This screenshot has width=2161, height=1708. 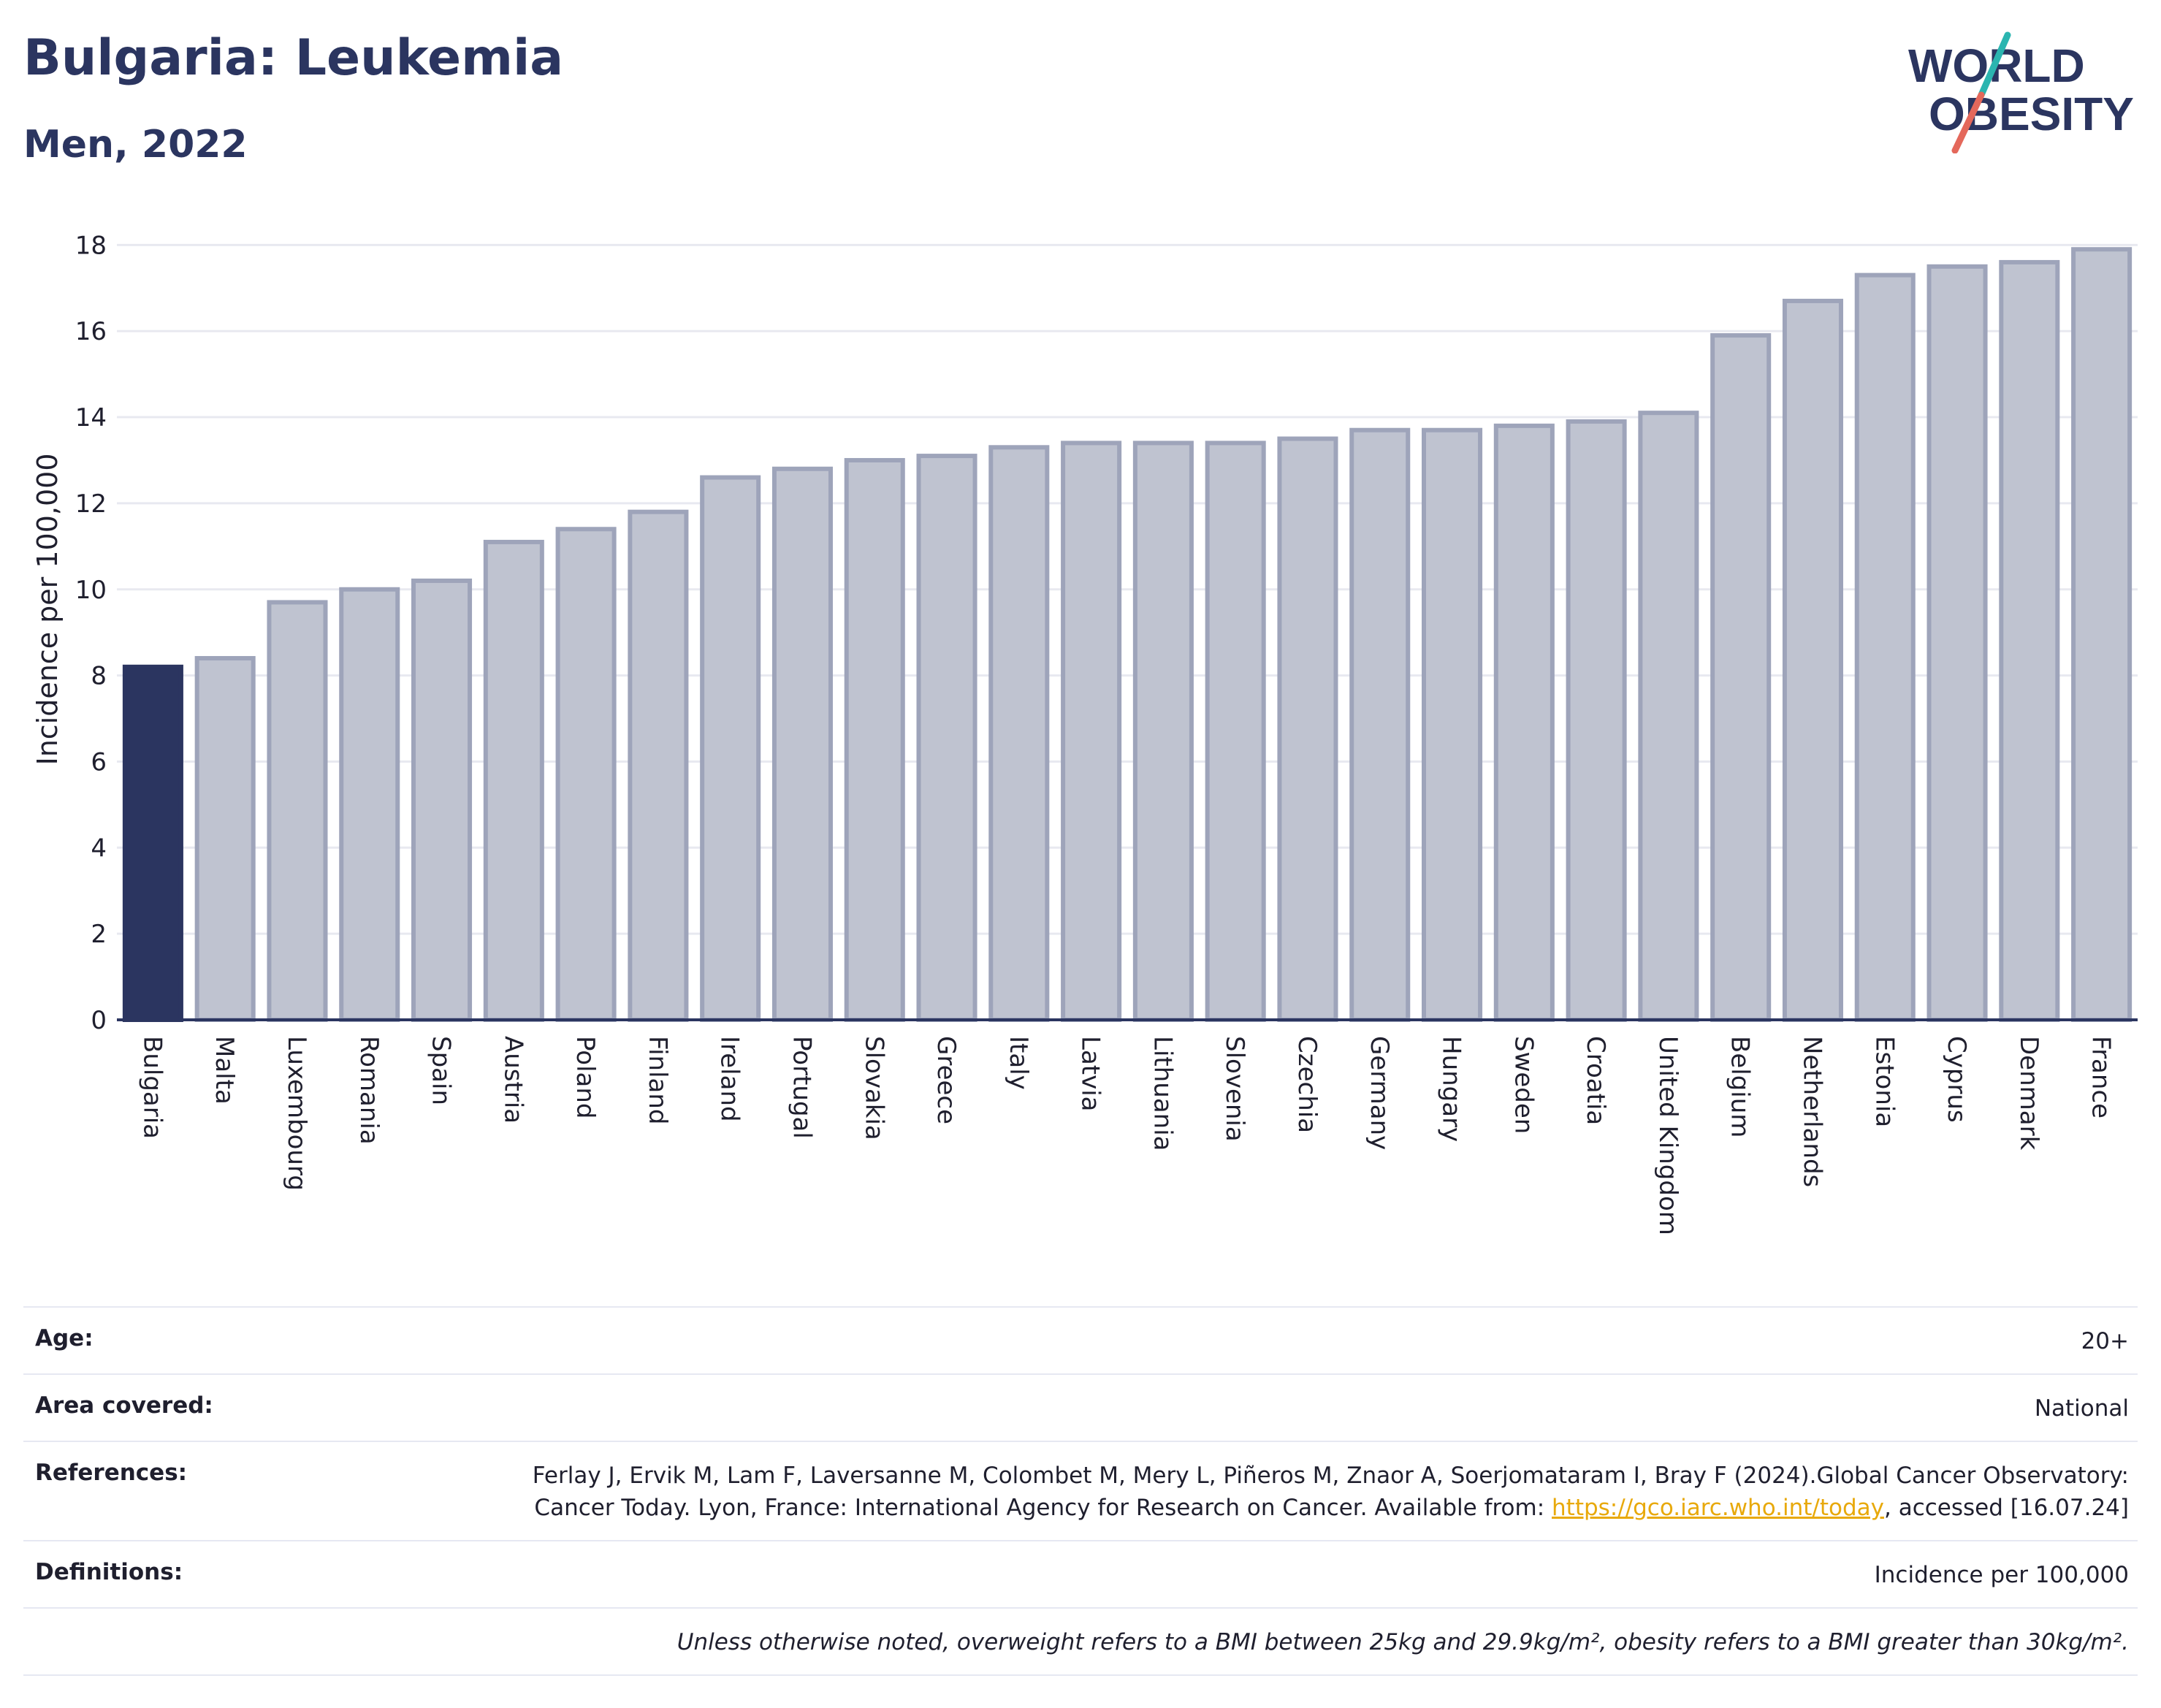 I want to click on logo-slash-teal, so click(x=1994, y=65).